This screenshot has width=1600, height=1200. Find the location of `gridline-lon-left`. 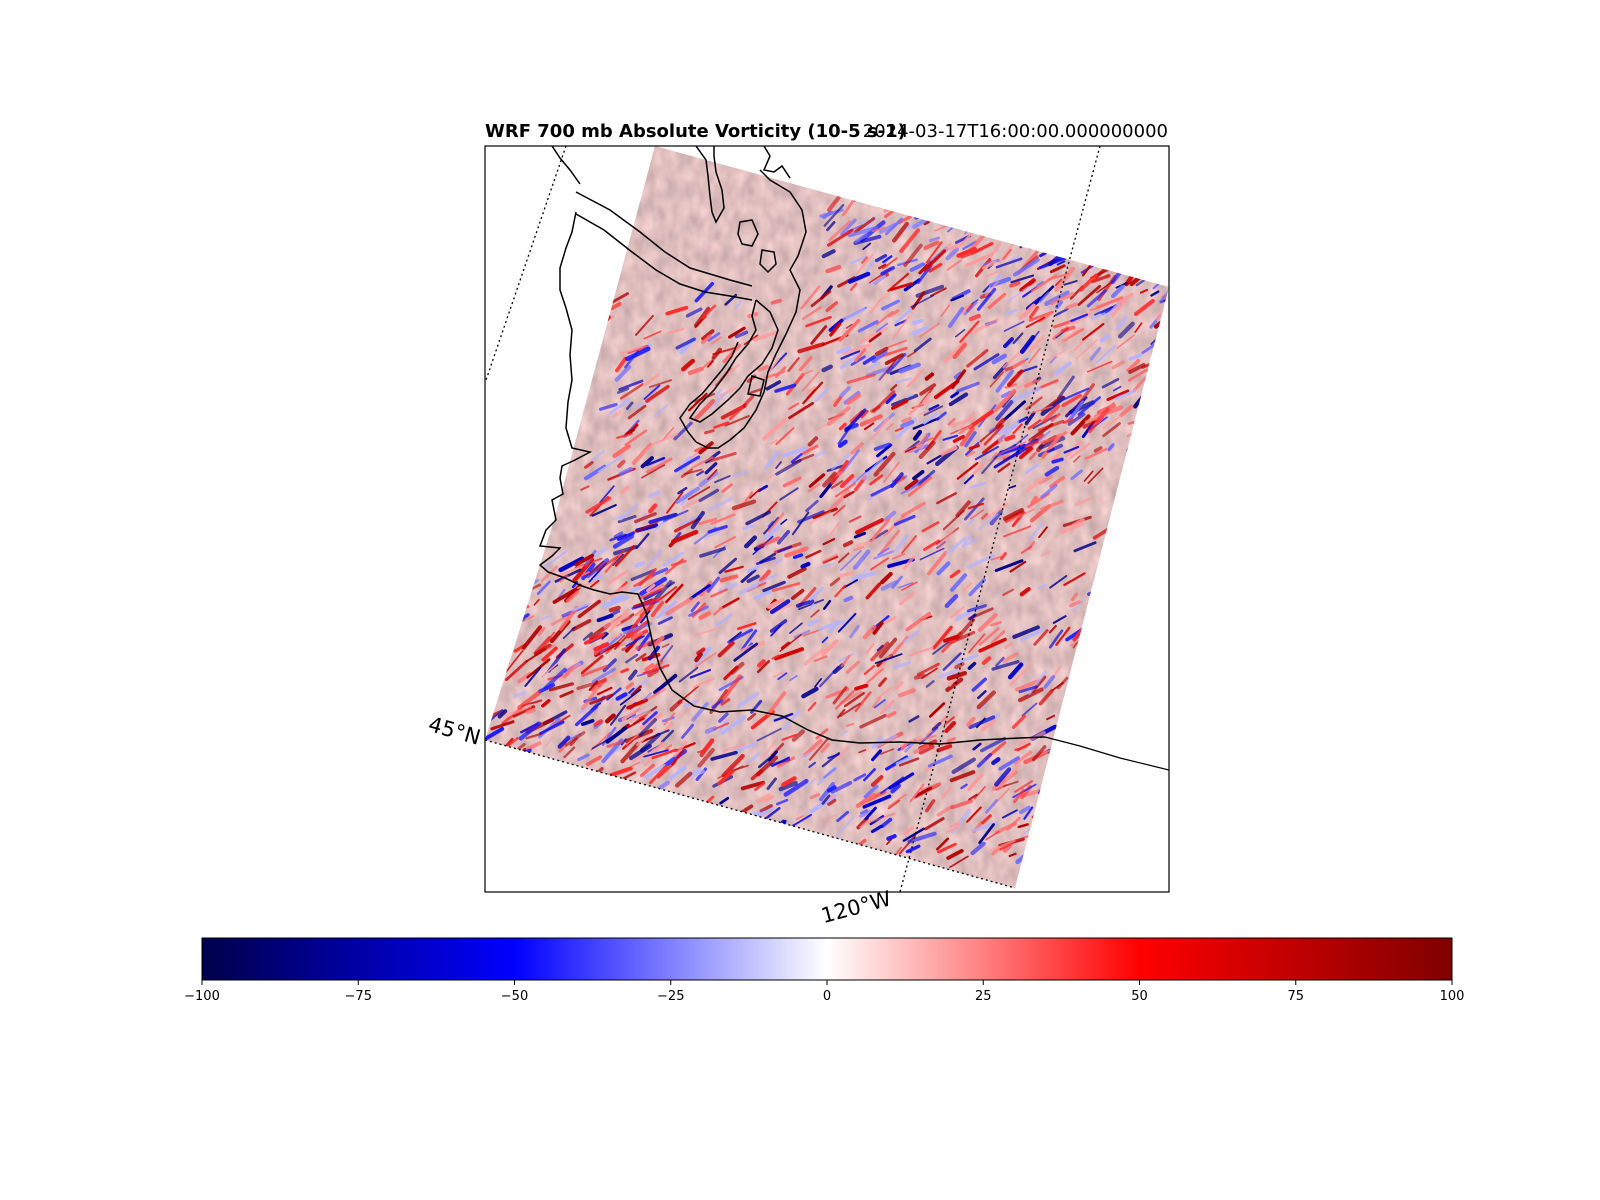

gridline-lon-left is located at coordinates (526, 265).